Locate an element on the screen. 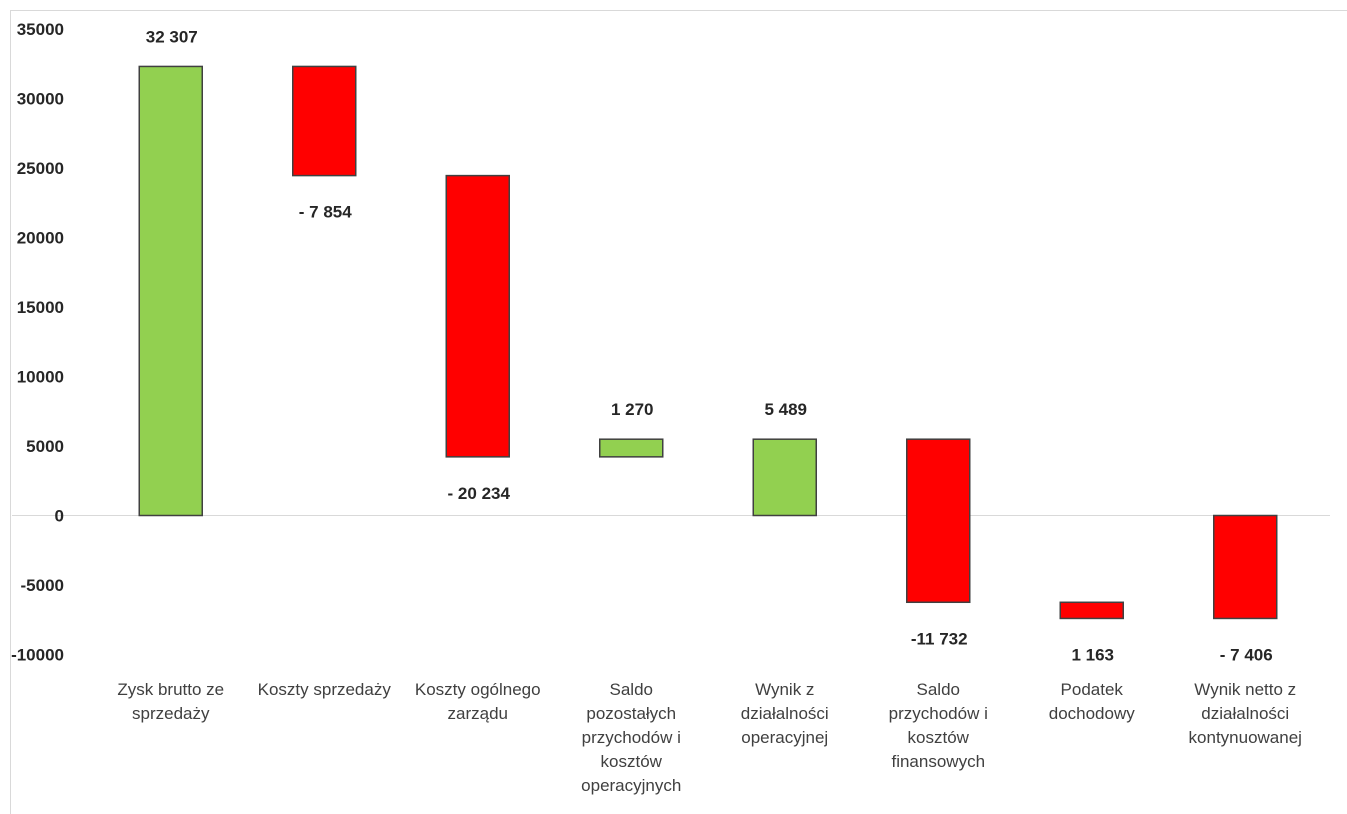  category-label-line: kontynuowanej is located at coordinates (1245, 737).